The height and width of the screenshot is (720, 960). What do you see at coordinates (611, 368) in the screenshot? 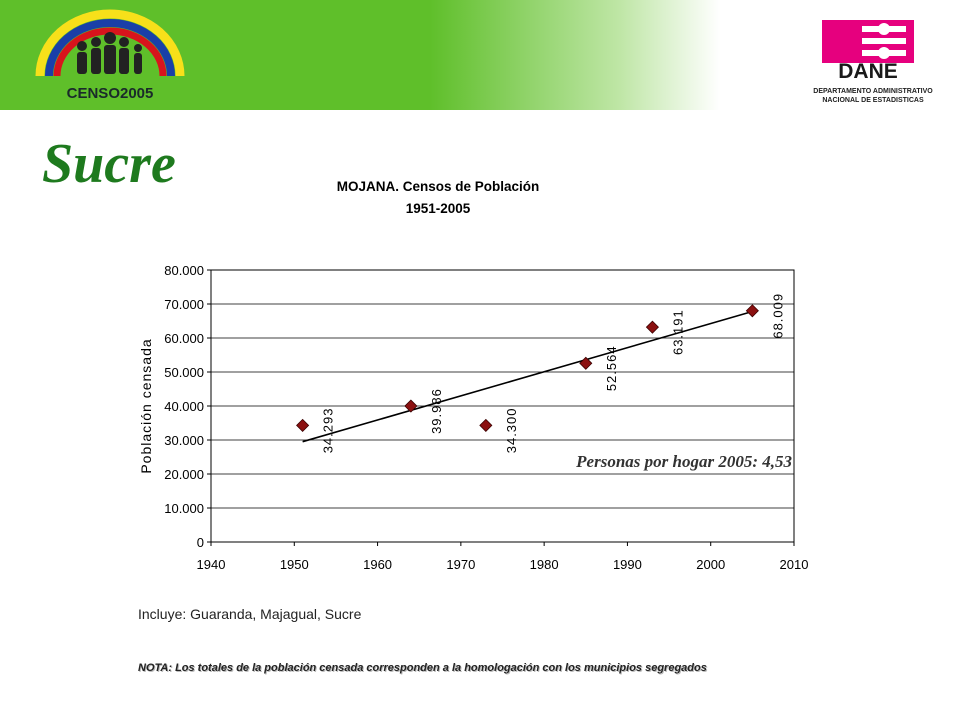
I see `data-label: 52.564` at bounding box center [611, 368].